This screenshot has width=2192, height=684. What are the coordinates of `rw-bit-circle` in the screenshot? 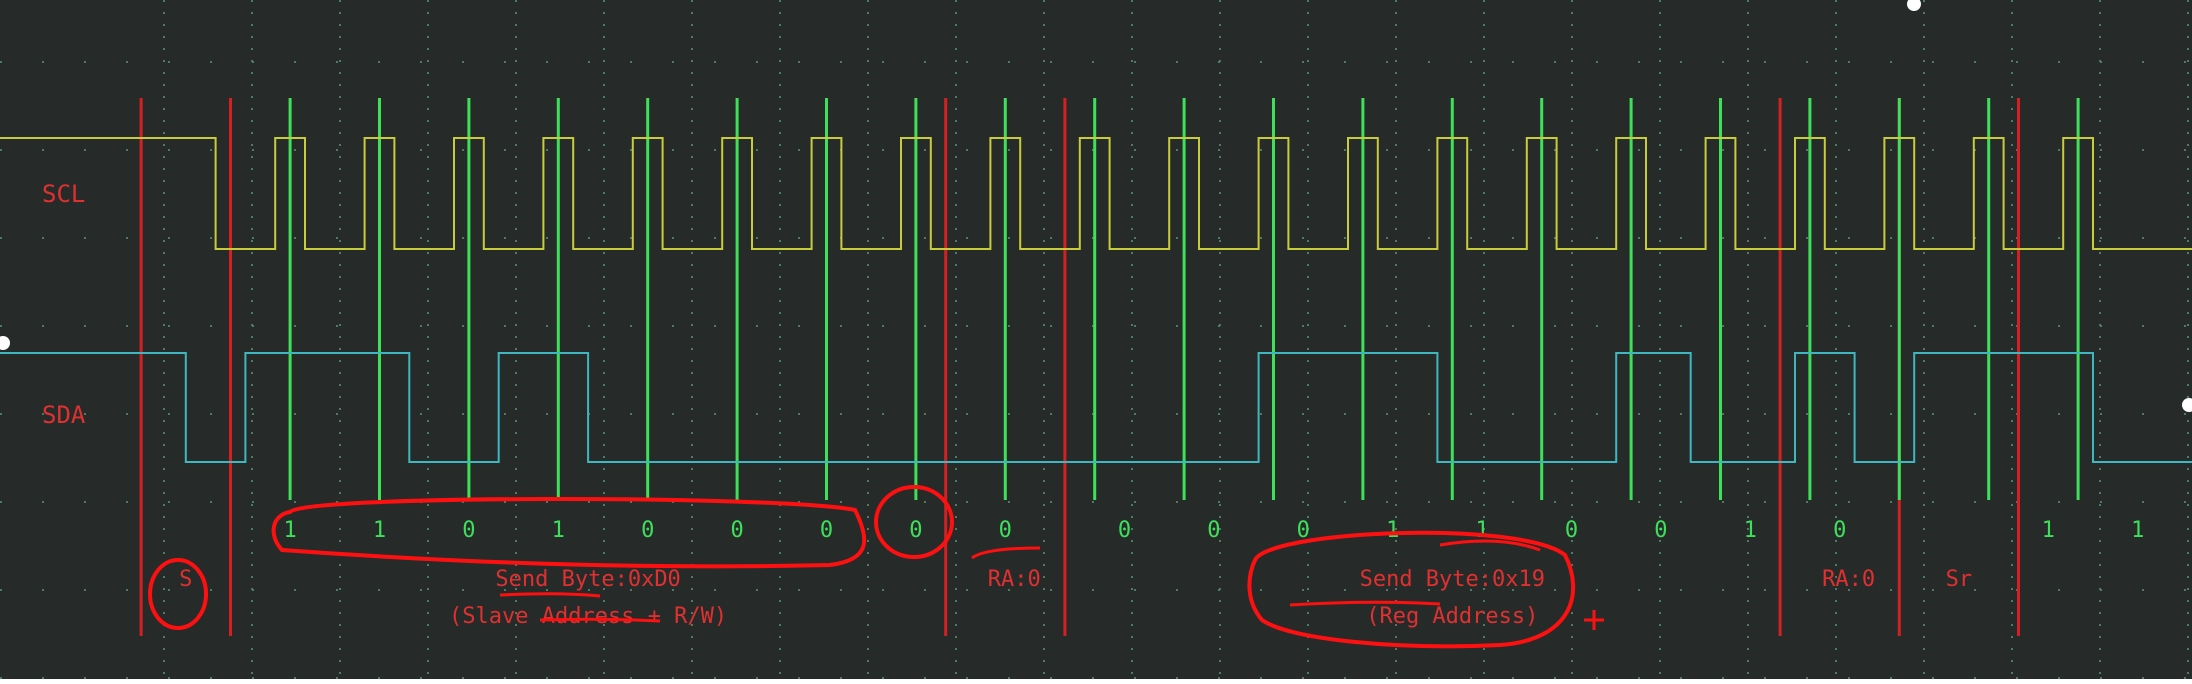 It's located at (914, 522).